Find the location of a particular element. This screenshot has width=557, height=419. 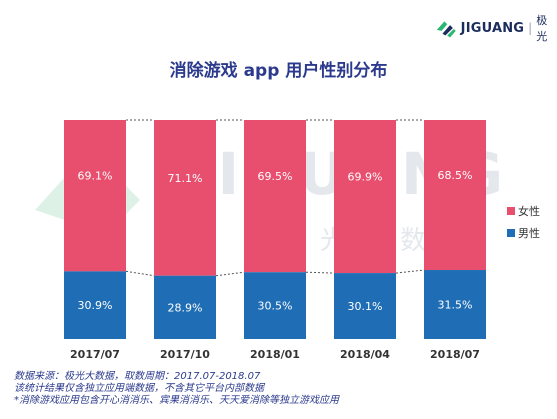

x-tick-label: 2017/07 is located at coordinates (95, 354).